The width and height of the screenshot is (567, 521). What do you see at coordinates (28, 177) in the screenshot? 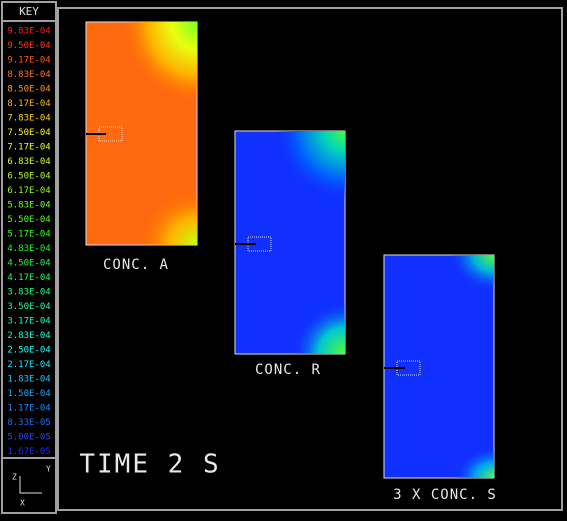
I see `key-label: 6.50E-04` at bounding box center [28, 177].